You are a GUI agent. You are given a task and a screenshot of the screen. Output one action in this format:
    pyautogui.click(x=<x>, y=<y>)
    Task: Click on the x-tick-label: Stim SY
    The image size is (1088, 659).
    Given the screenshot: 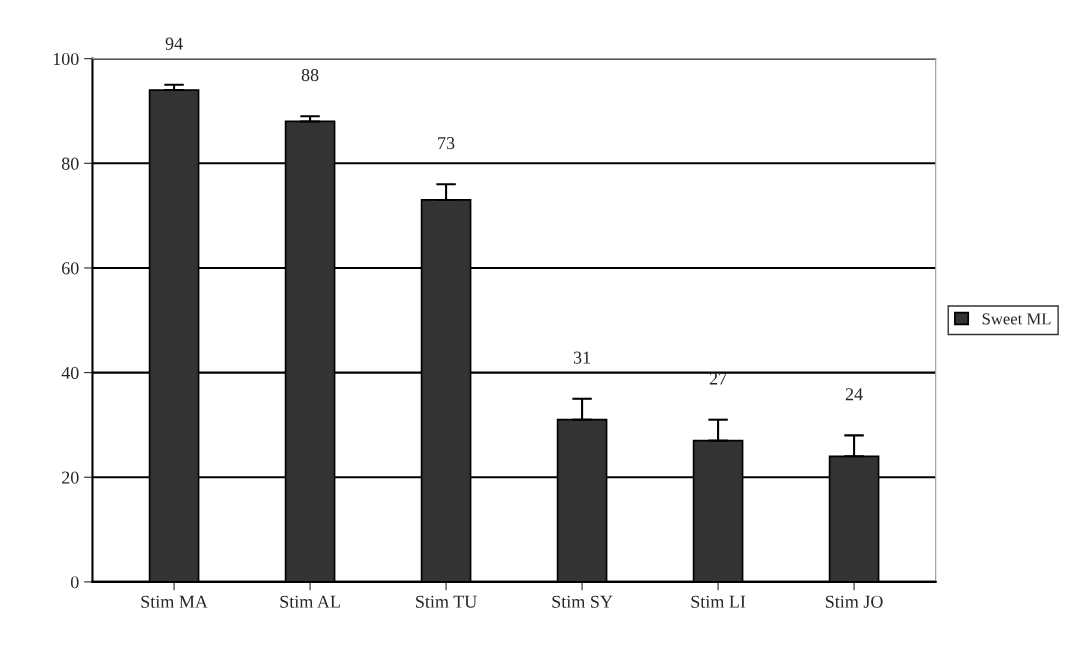 What is the action you would take?
    pyautogui.click(x=582, y=601)
    